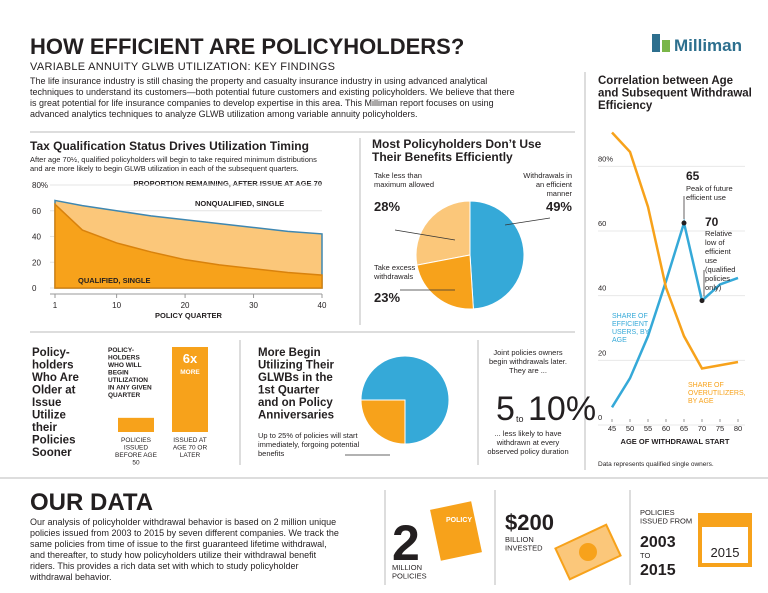  I want to click on calendar-label: 2015, so click(725, 552).